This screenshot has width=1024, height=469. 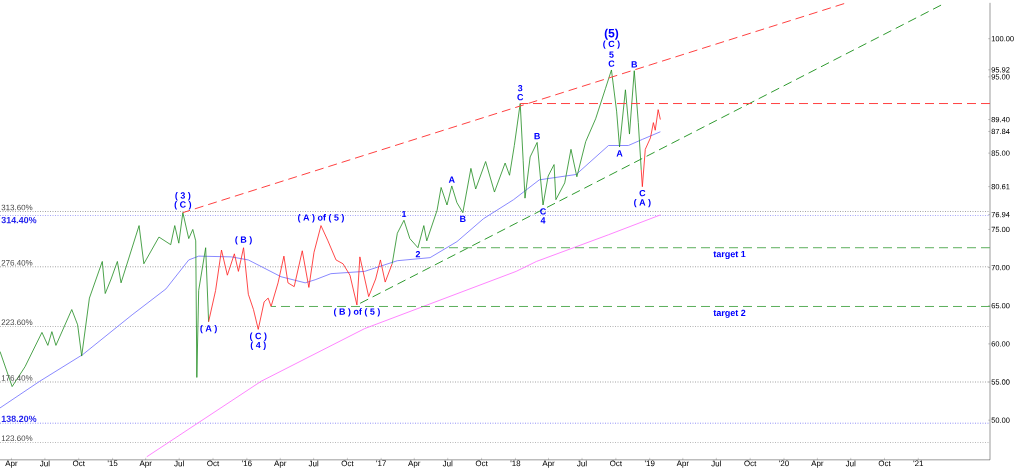 What do you see at coordinates (520, 88) in the screenshot?
I see `annotation: 3` at bounding box center [520, 88].